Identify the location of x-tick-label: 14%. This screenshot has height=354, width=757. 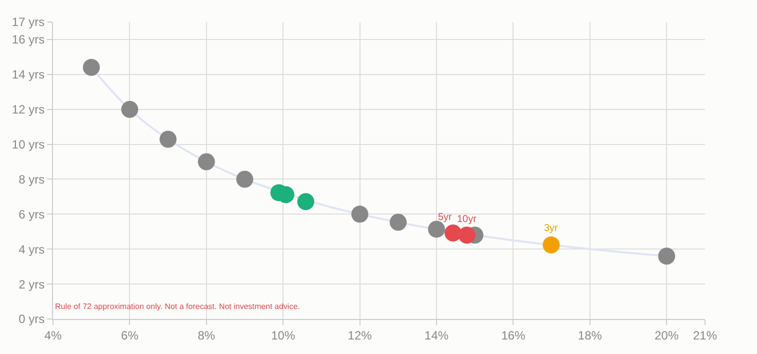
(436, 335).